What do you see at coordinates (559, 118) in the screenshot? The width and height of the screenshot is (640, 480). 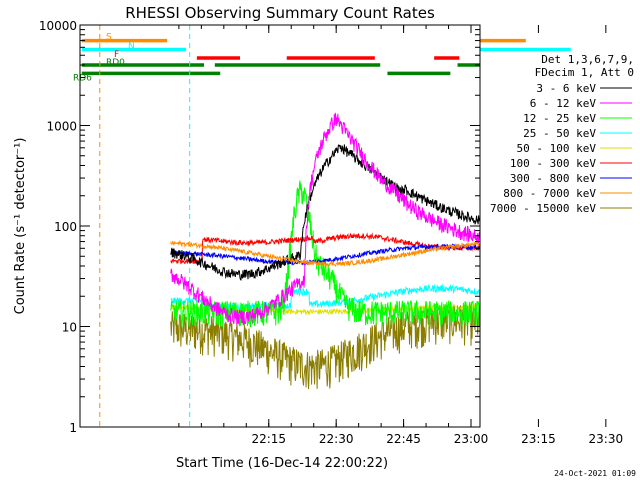 I see `legend-entry-label: 12 - 25 keV` at bounding box center [559, 118].